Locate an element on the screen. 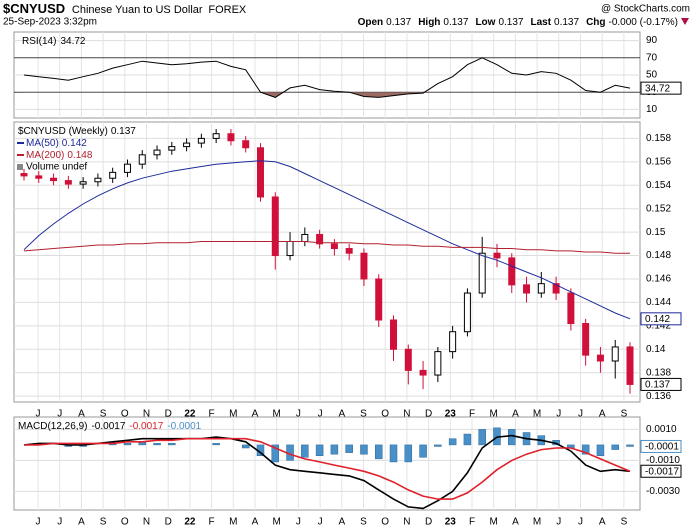 The height and width of the screenshot is (530, 700). value-box-label: 0.137 is located at coordinates (657, 385).